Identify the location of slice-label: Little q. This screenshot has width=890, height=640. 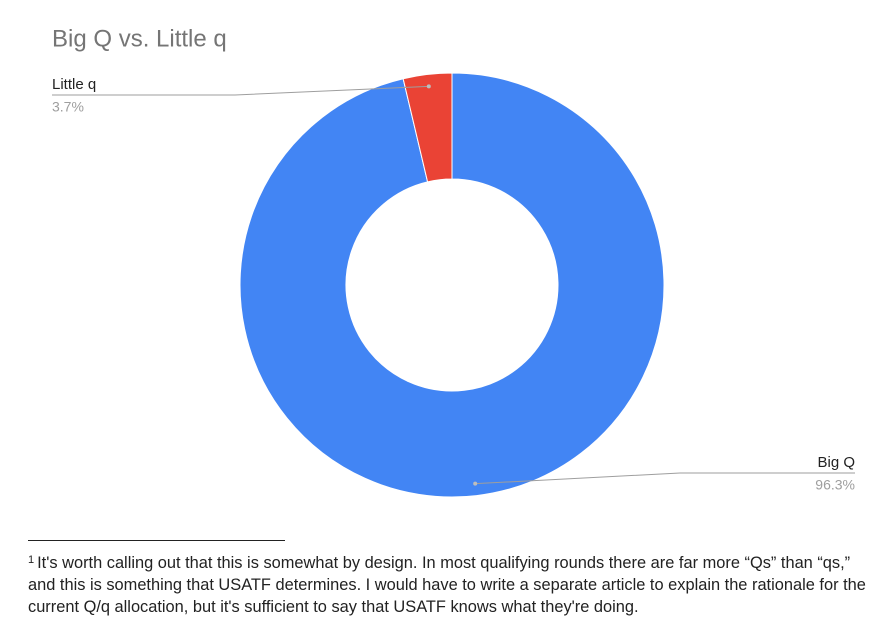
(74, 84).